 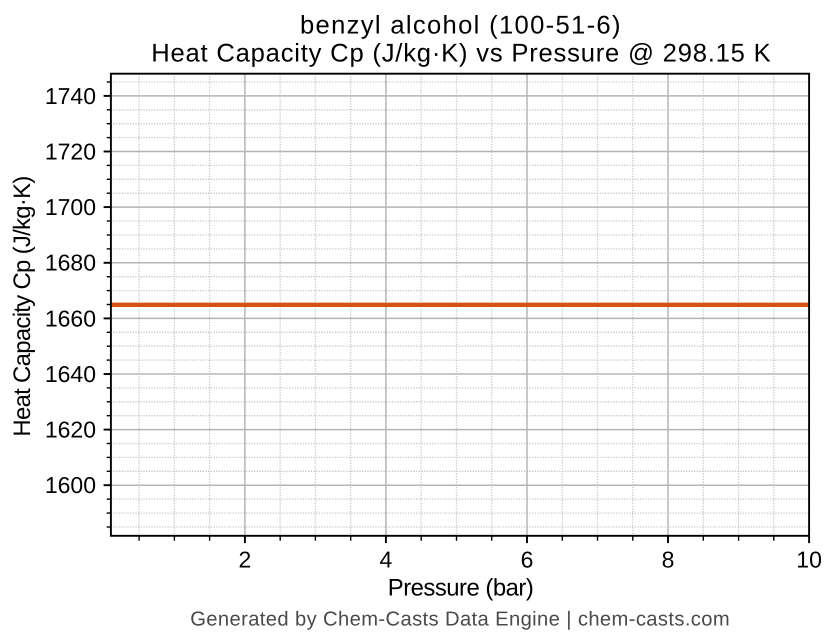 I want to click on svg-text: Heat Capacity Cp (J/kg·K), so click(x=22, y=306).